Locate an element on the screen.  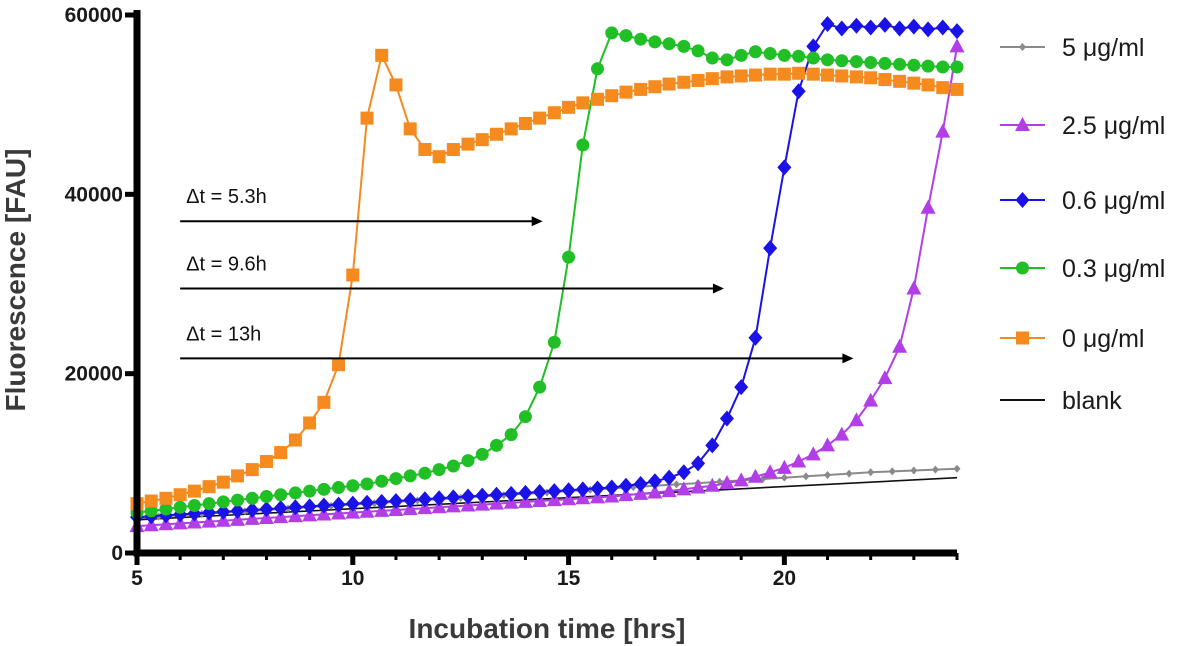
legend-item-0: 5 μg/ml is located at coordinates (1072, 48).